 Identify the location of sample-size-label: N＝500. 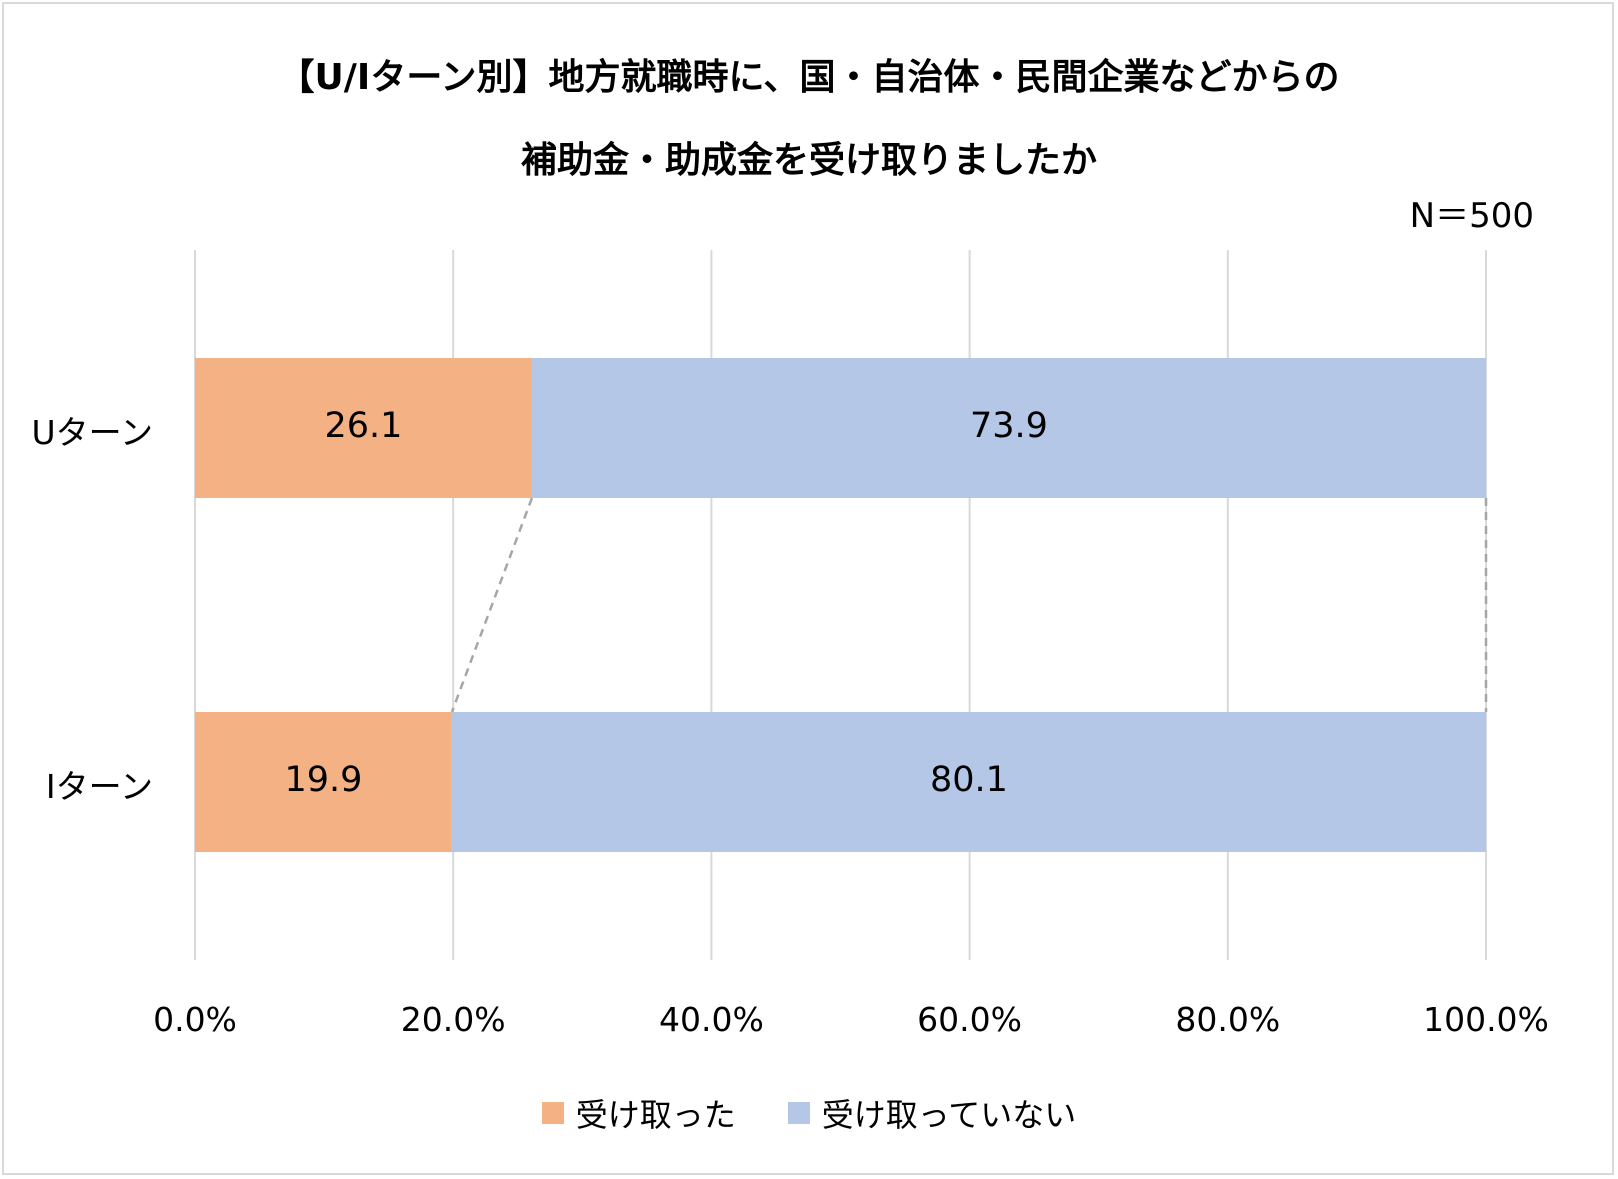
(1471, 216).